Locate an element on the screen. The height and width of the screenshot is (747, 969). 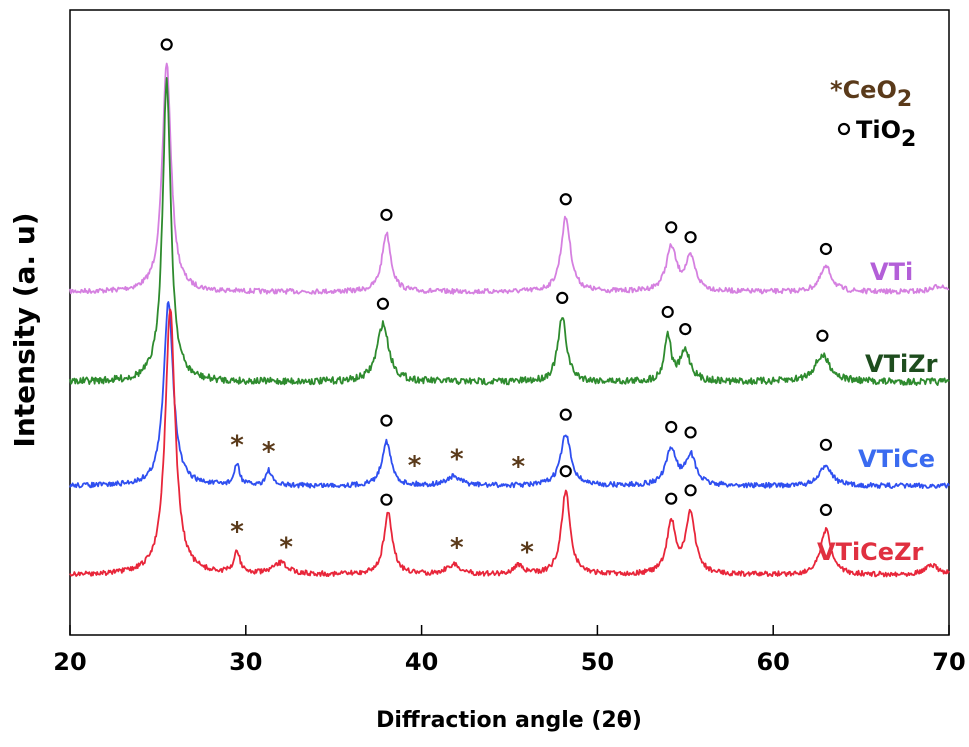
legend-entry-ceo2: *CeO2 is located at coordinates (871, 94).